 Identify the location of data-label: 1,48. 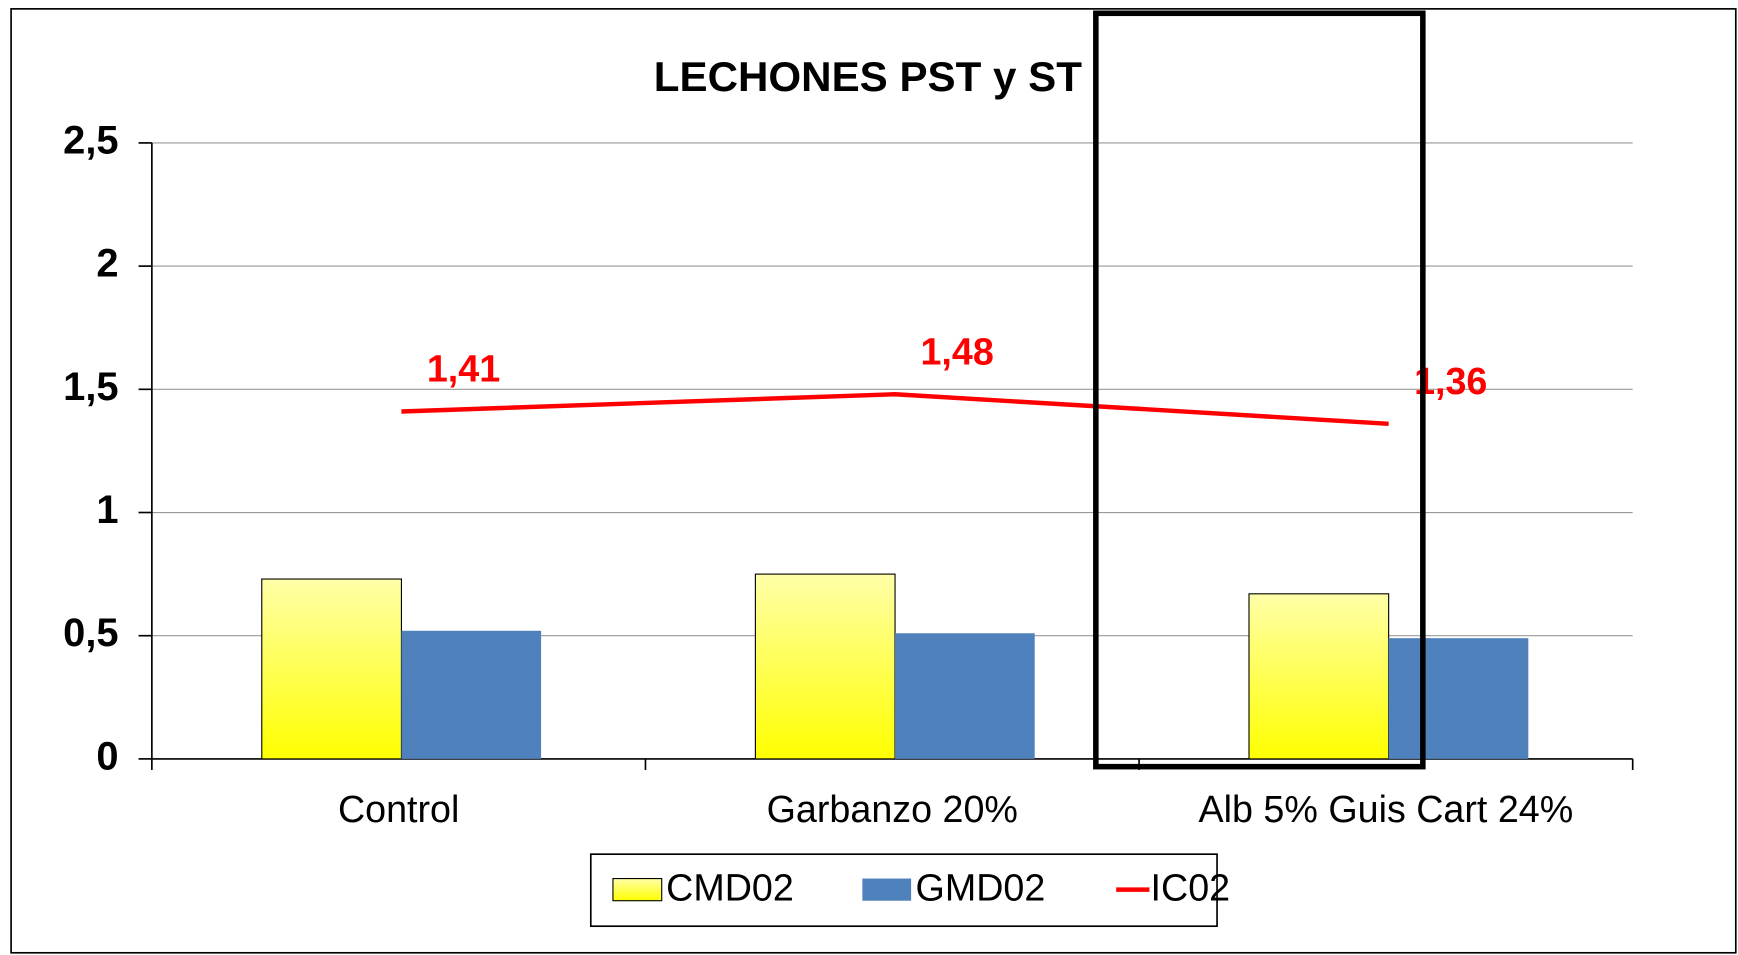
(956, 351).